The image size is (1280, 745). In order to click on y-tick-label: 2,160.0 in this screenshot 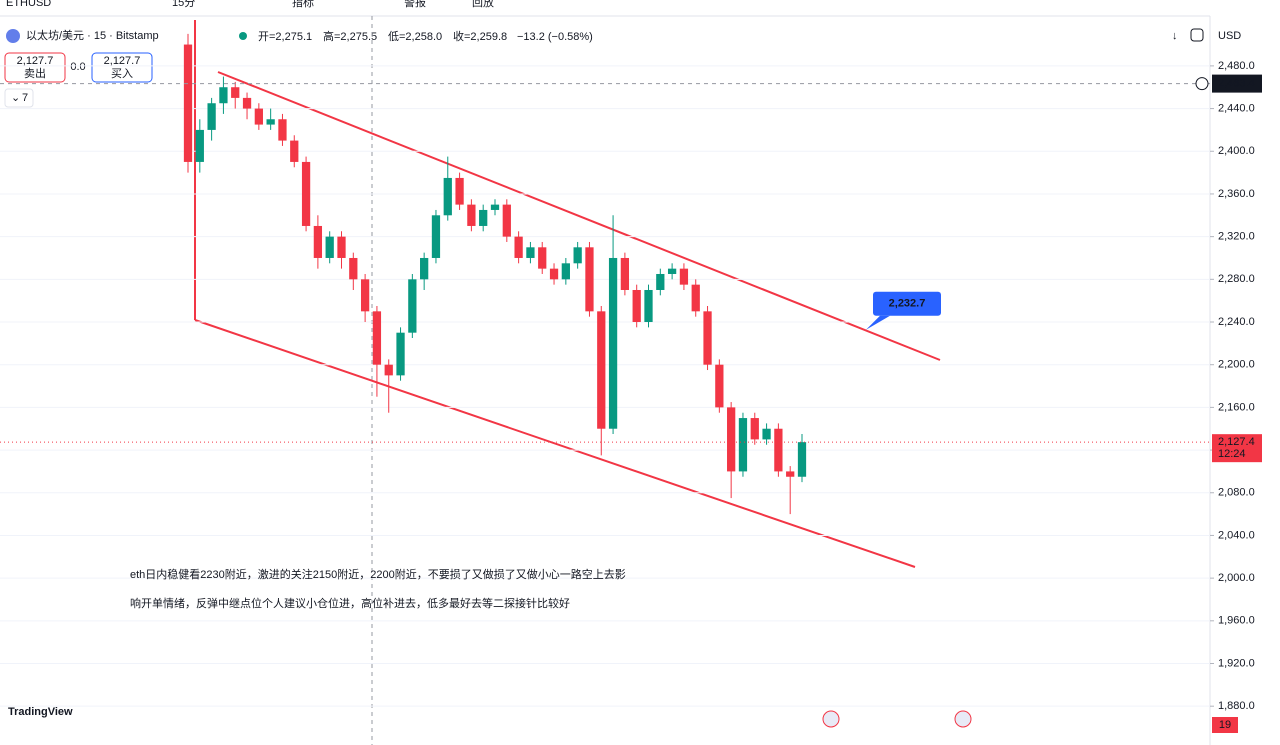, I will do `click(1236, 407)`.